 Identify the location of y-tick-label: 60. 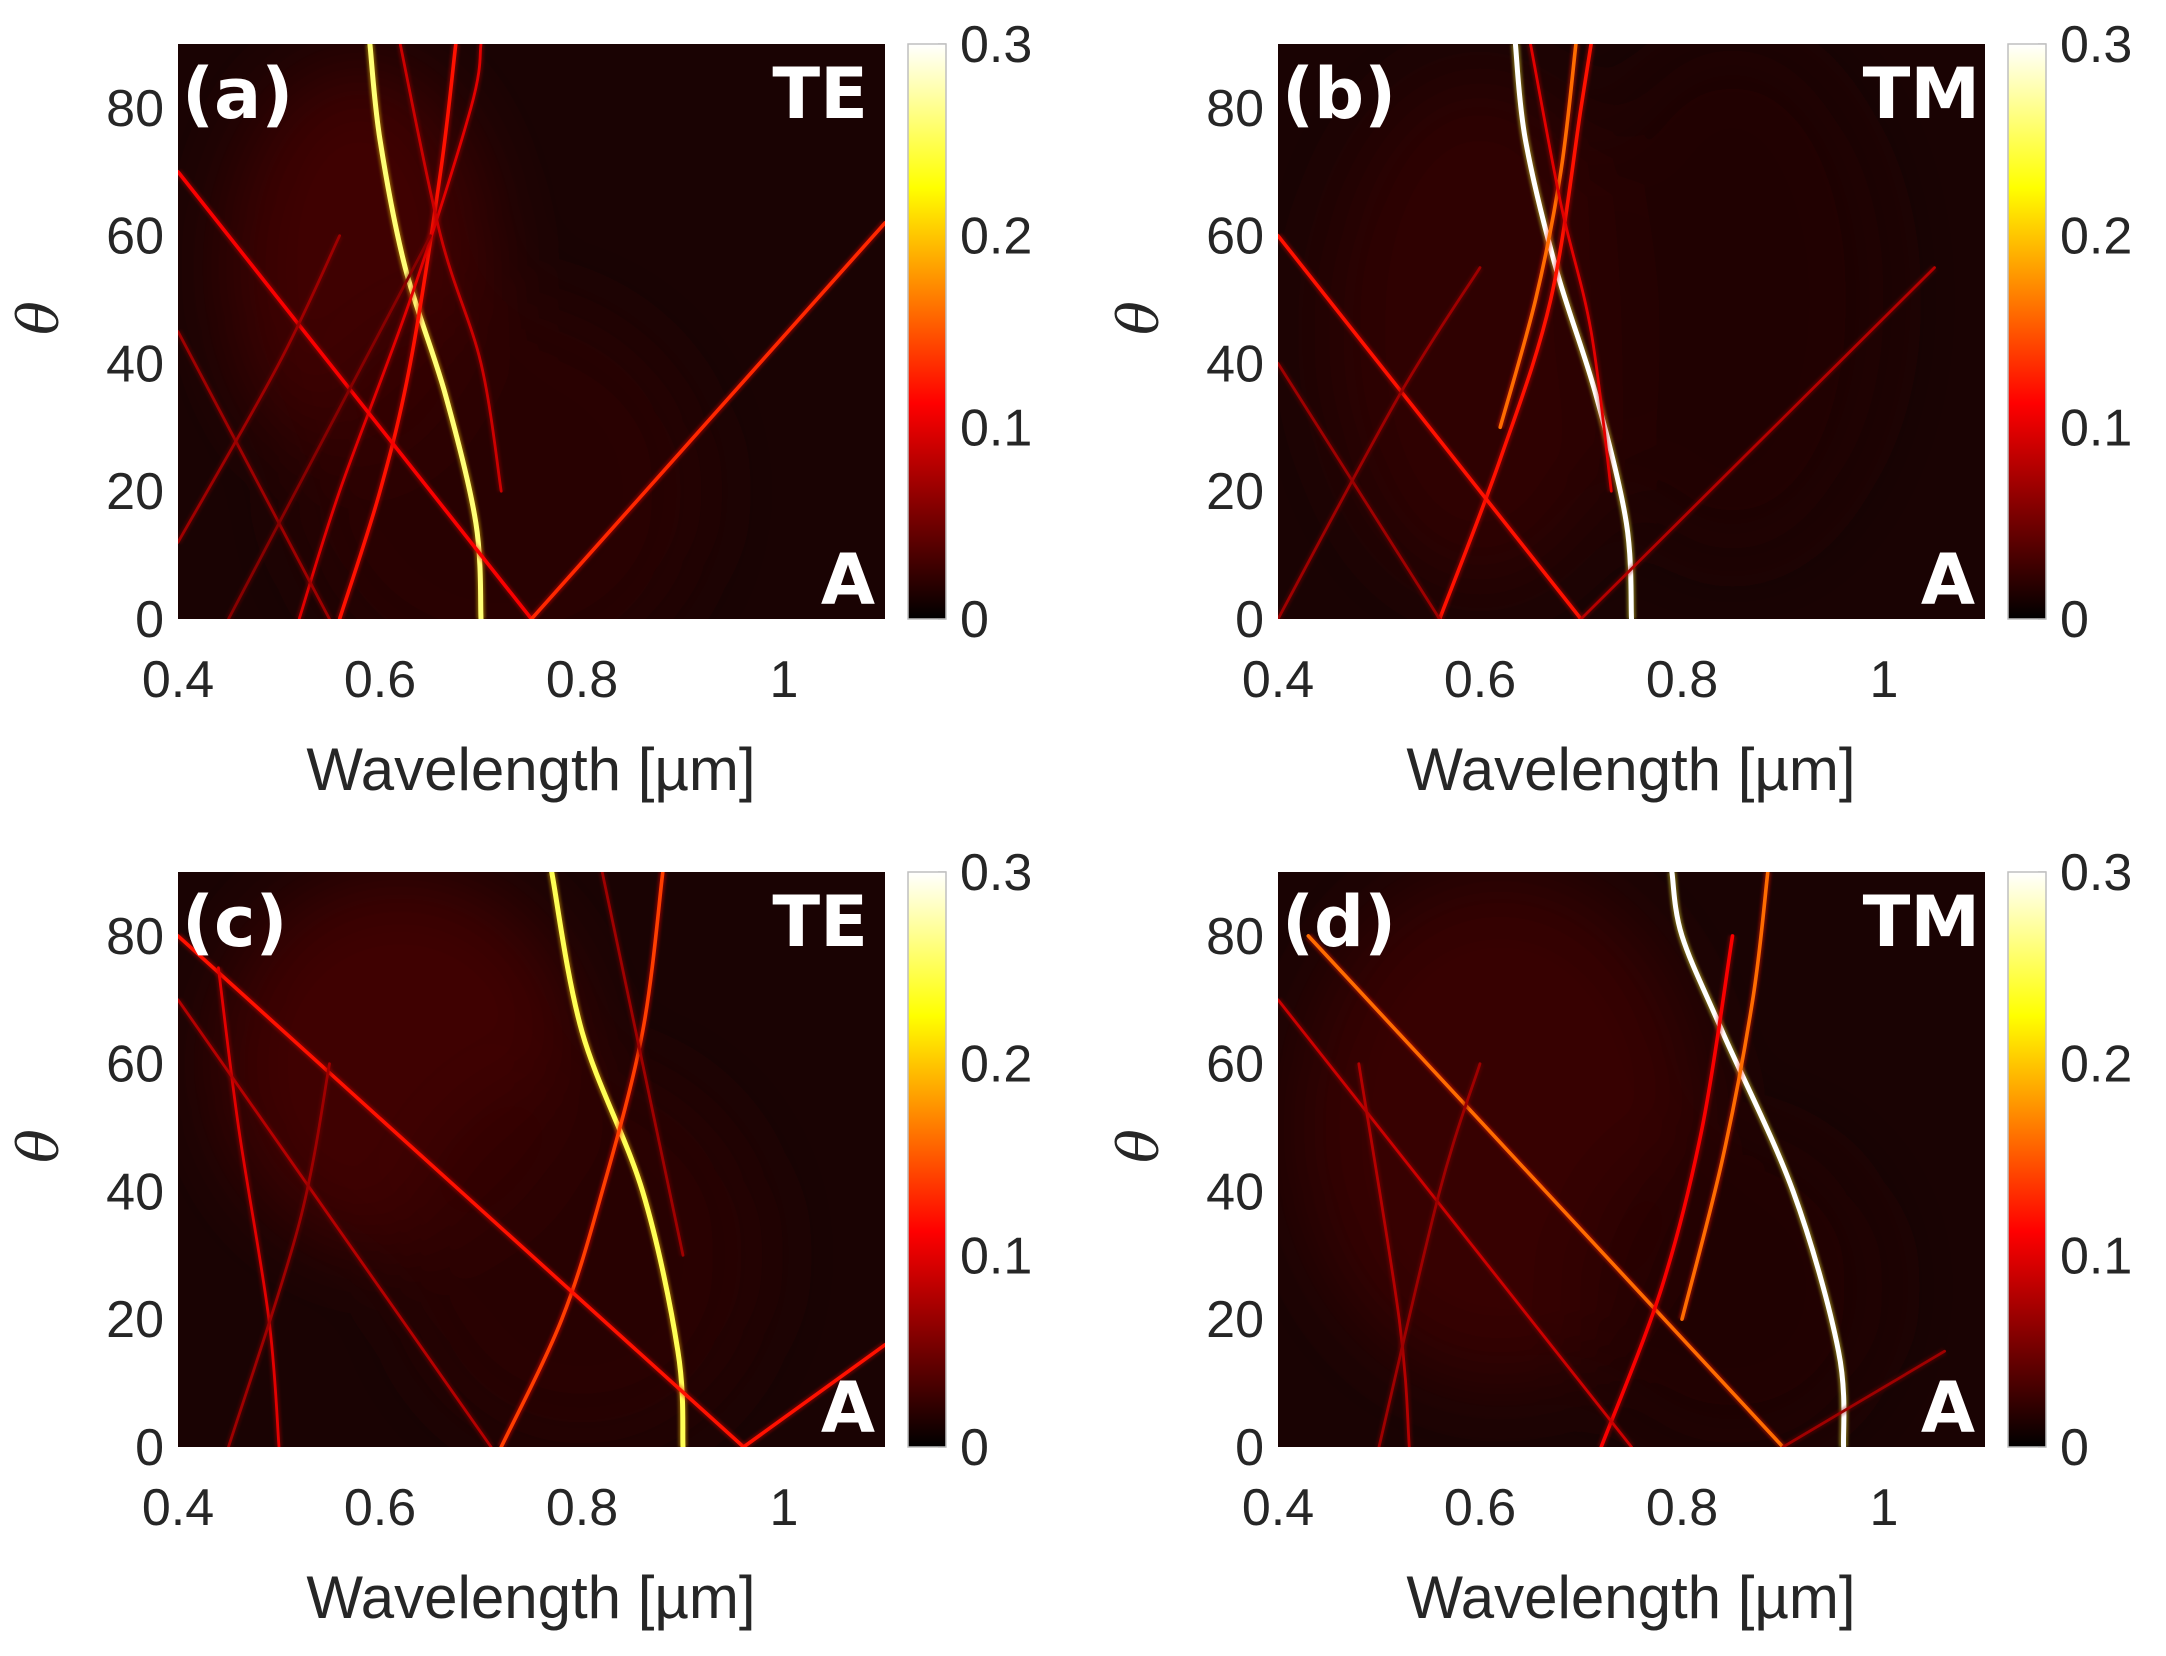
(135, 237).